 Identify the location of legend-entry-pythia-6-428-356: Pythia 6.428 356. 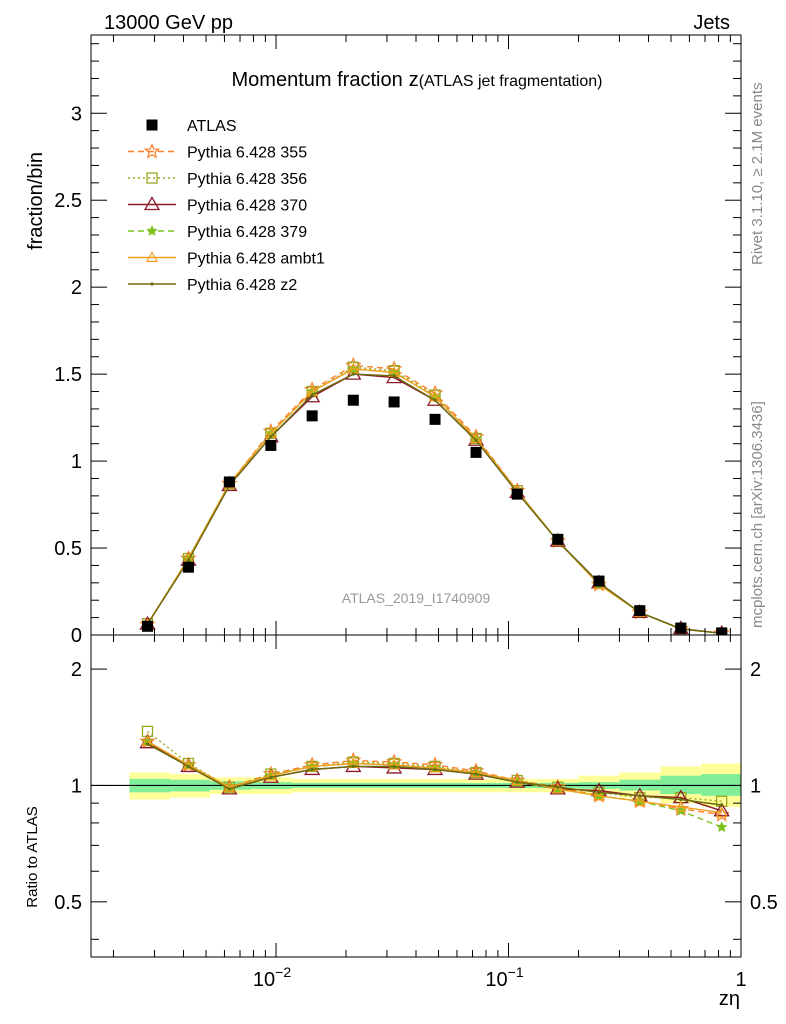
(217, 179).